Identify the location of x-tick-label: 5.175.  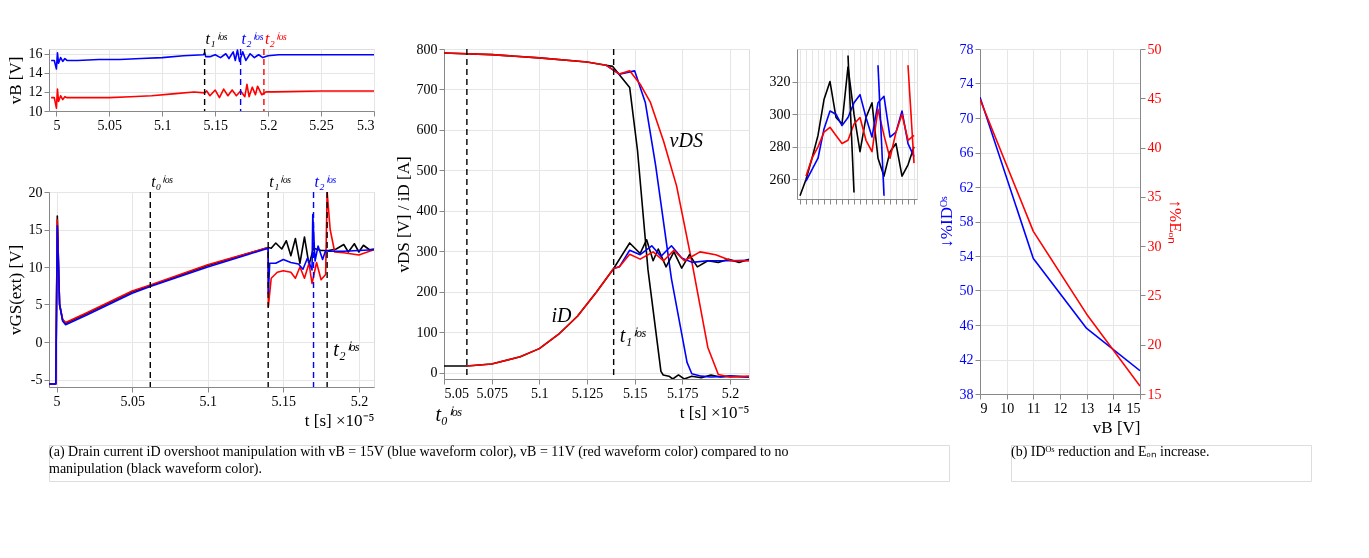
(683, 393).